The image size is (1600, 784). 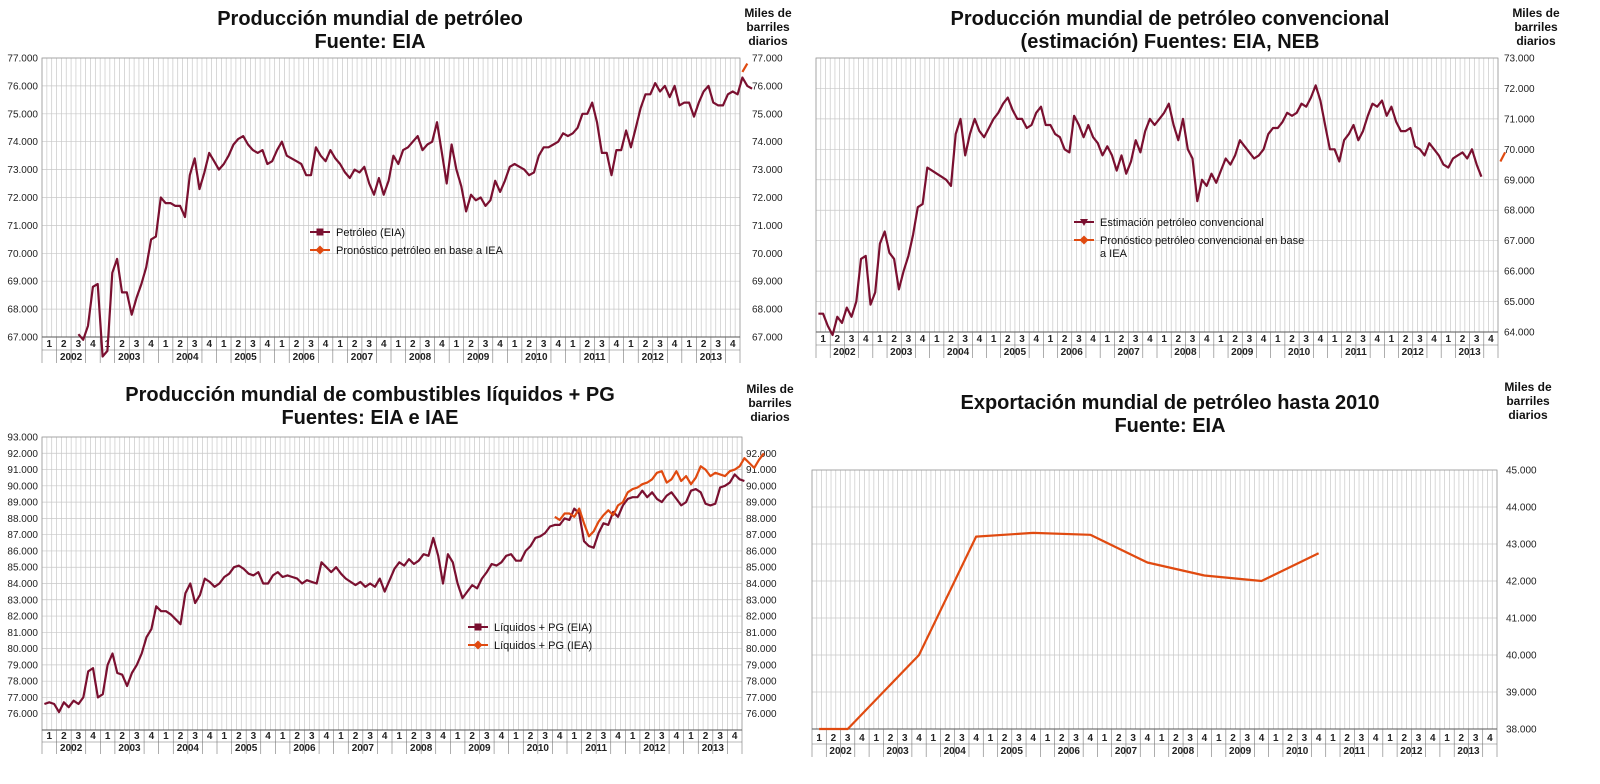 What do you see at coordinates (22, 682) in the screenshot?
I see `y-tick-label-left: 78.000` at bounding box center [22, 682].